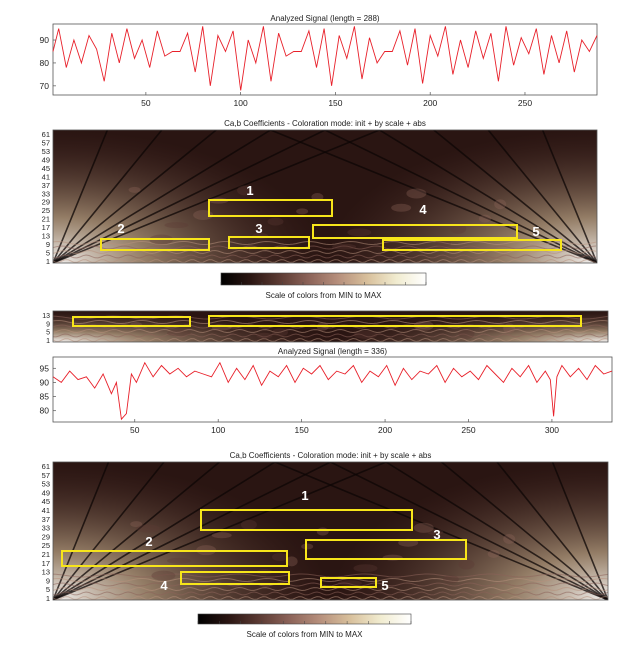  Describe the element at coordinates (46, 202) in the screenshot. I see `y-tick-label: 29` at that location.